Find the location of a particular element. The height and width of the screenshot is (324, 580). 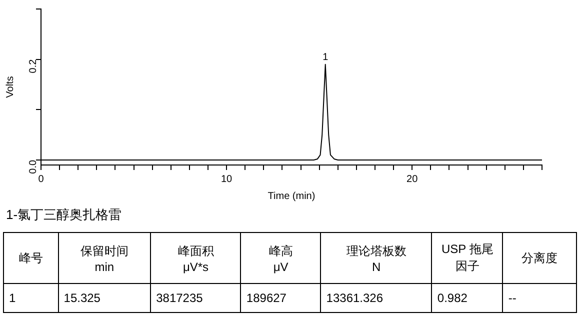

text: 0.982 is located at coordinates (467, 298).